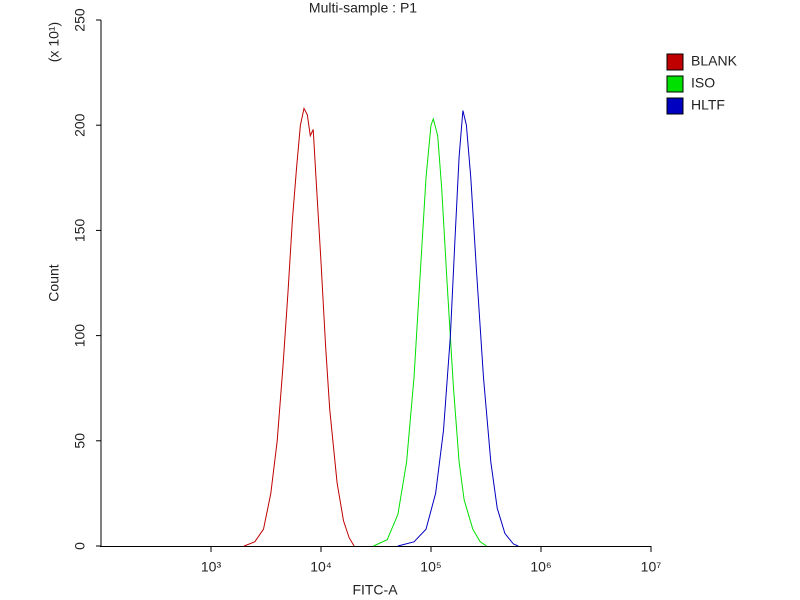 The height and width of the screenshot is (600, 800). What do you see at coordinates (540, 567) in the screenshot?
I see `x-tick-label: 10⁶` at bounding box center [540, 567].